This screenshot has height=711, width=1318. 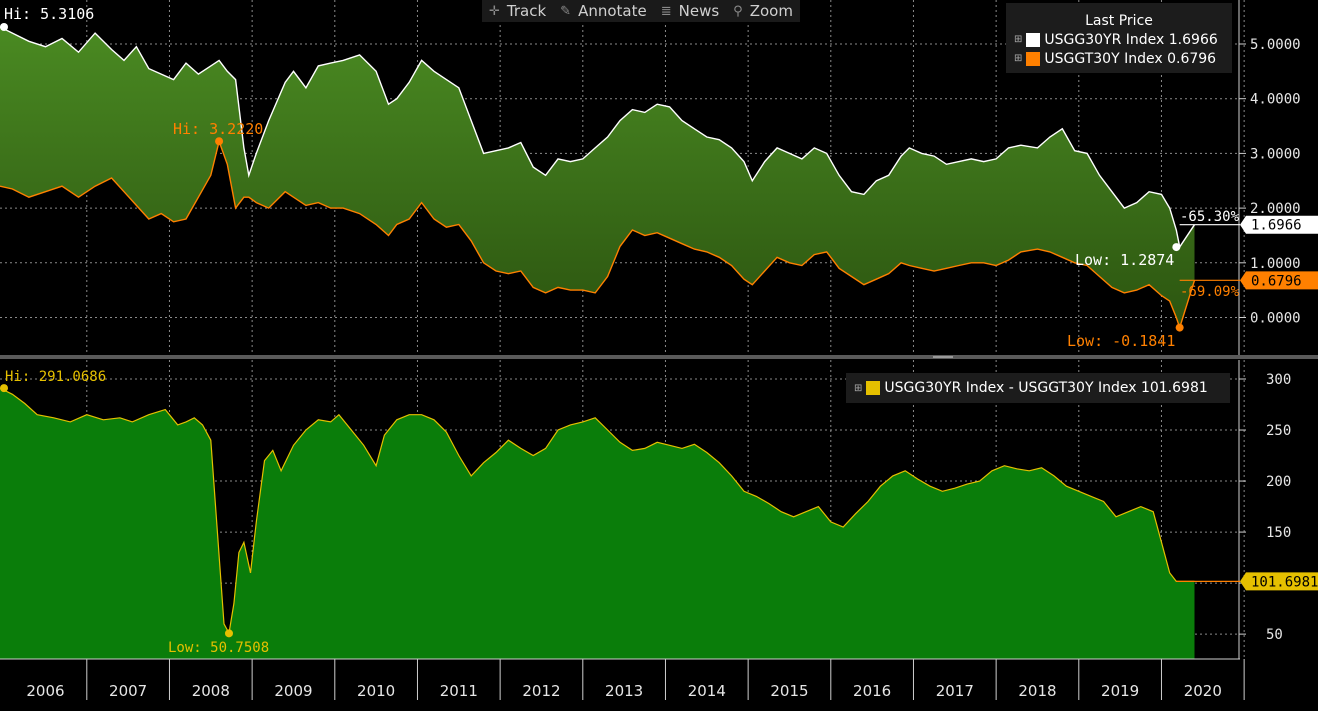 I want to click on magnifier-icon: ⚲, so click(x=738, y=11).